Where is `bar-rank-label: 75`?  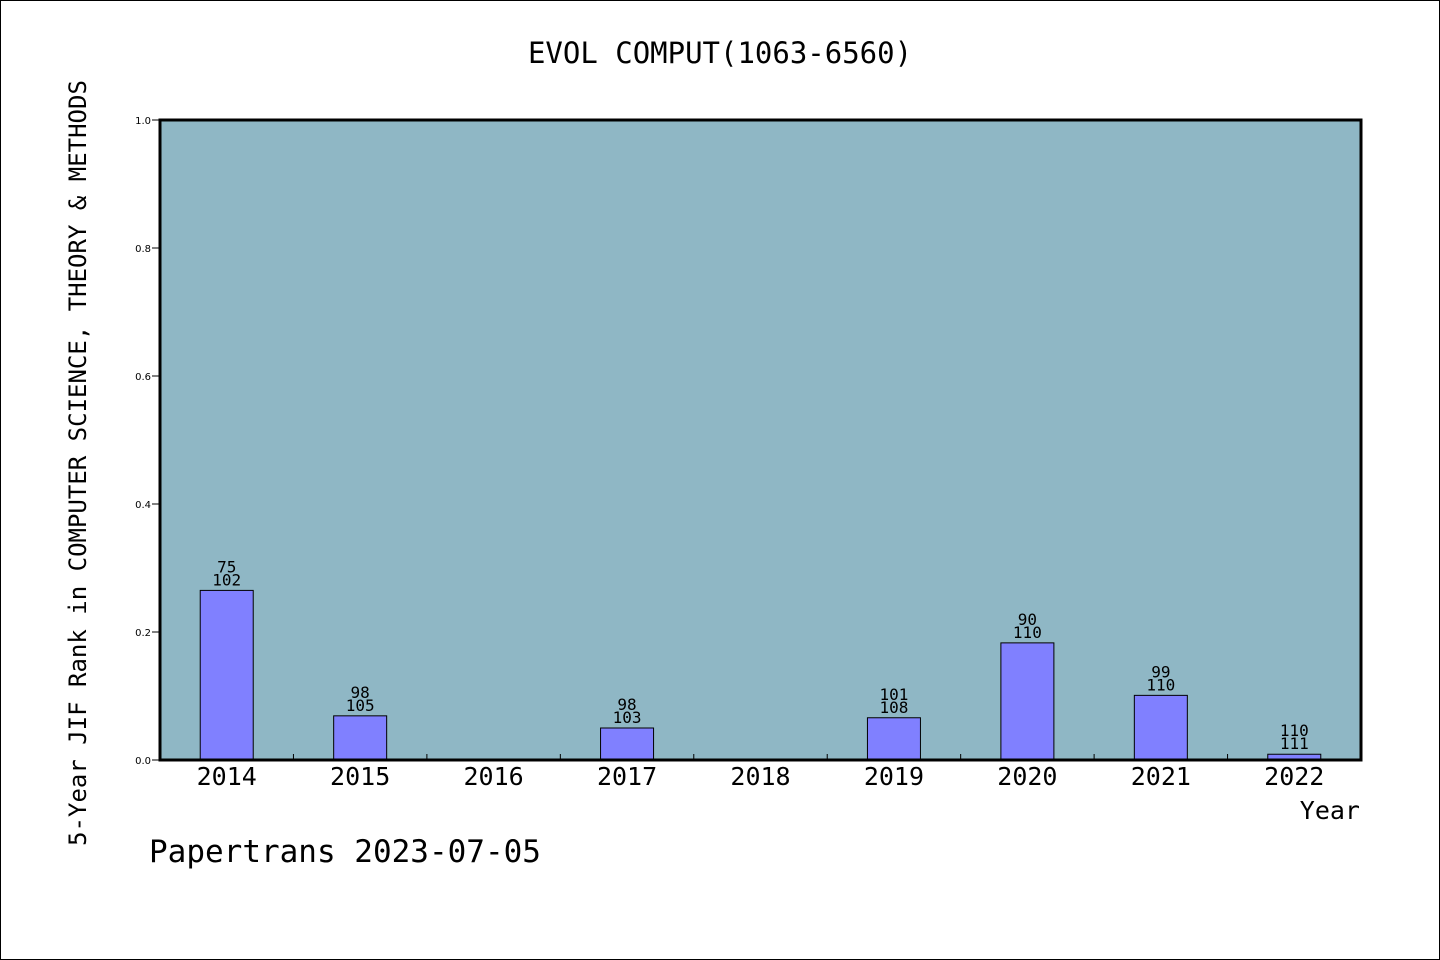
bar-rank-label: 75 is located at coordinates (226, 566).